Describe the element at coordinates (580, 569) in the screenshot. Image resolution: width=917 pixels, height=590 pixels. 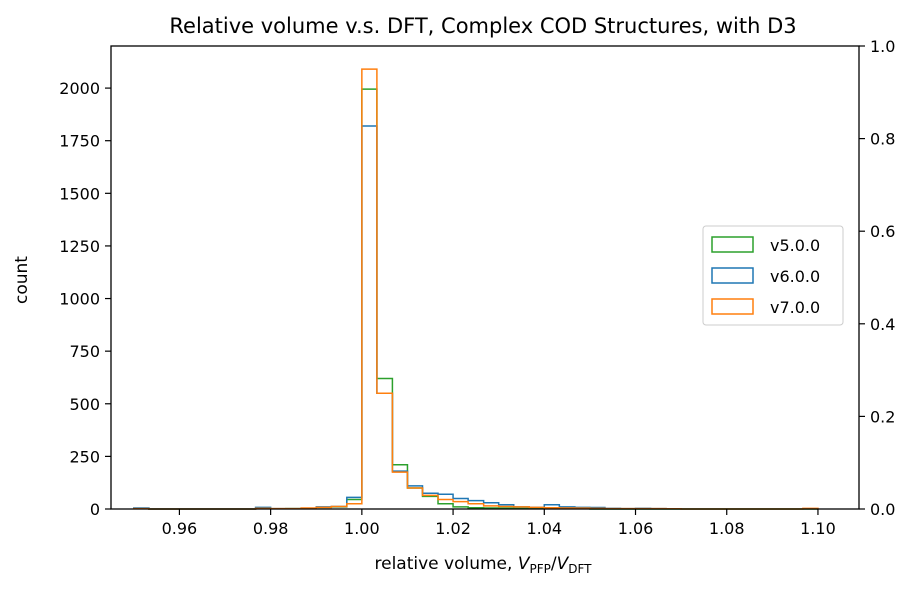
I see `x-axis-label-sub2: DFT` at that location.